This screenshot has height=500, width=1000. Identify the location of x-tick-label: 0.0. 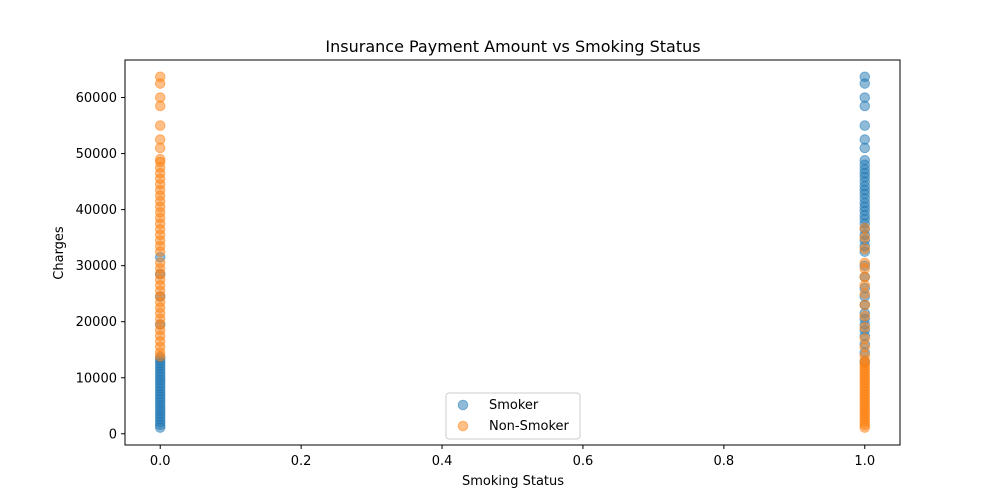
(160, 461).